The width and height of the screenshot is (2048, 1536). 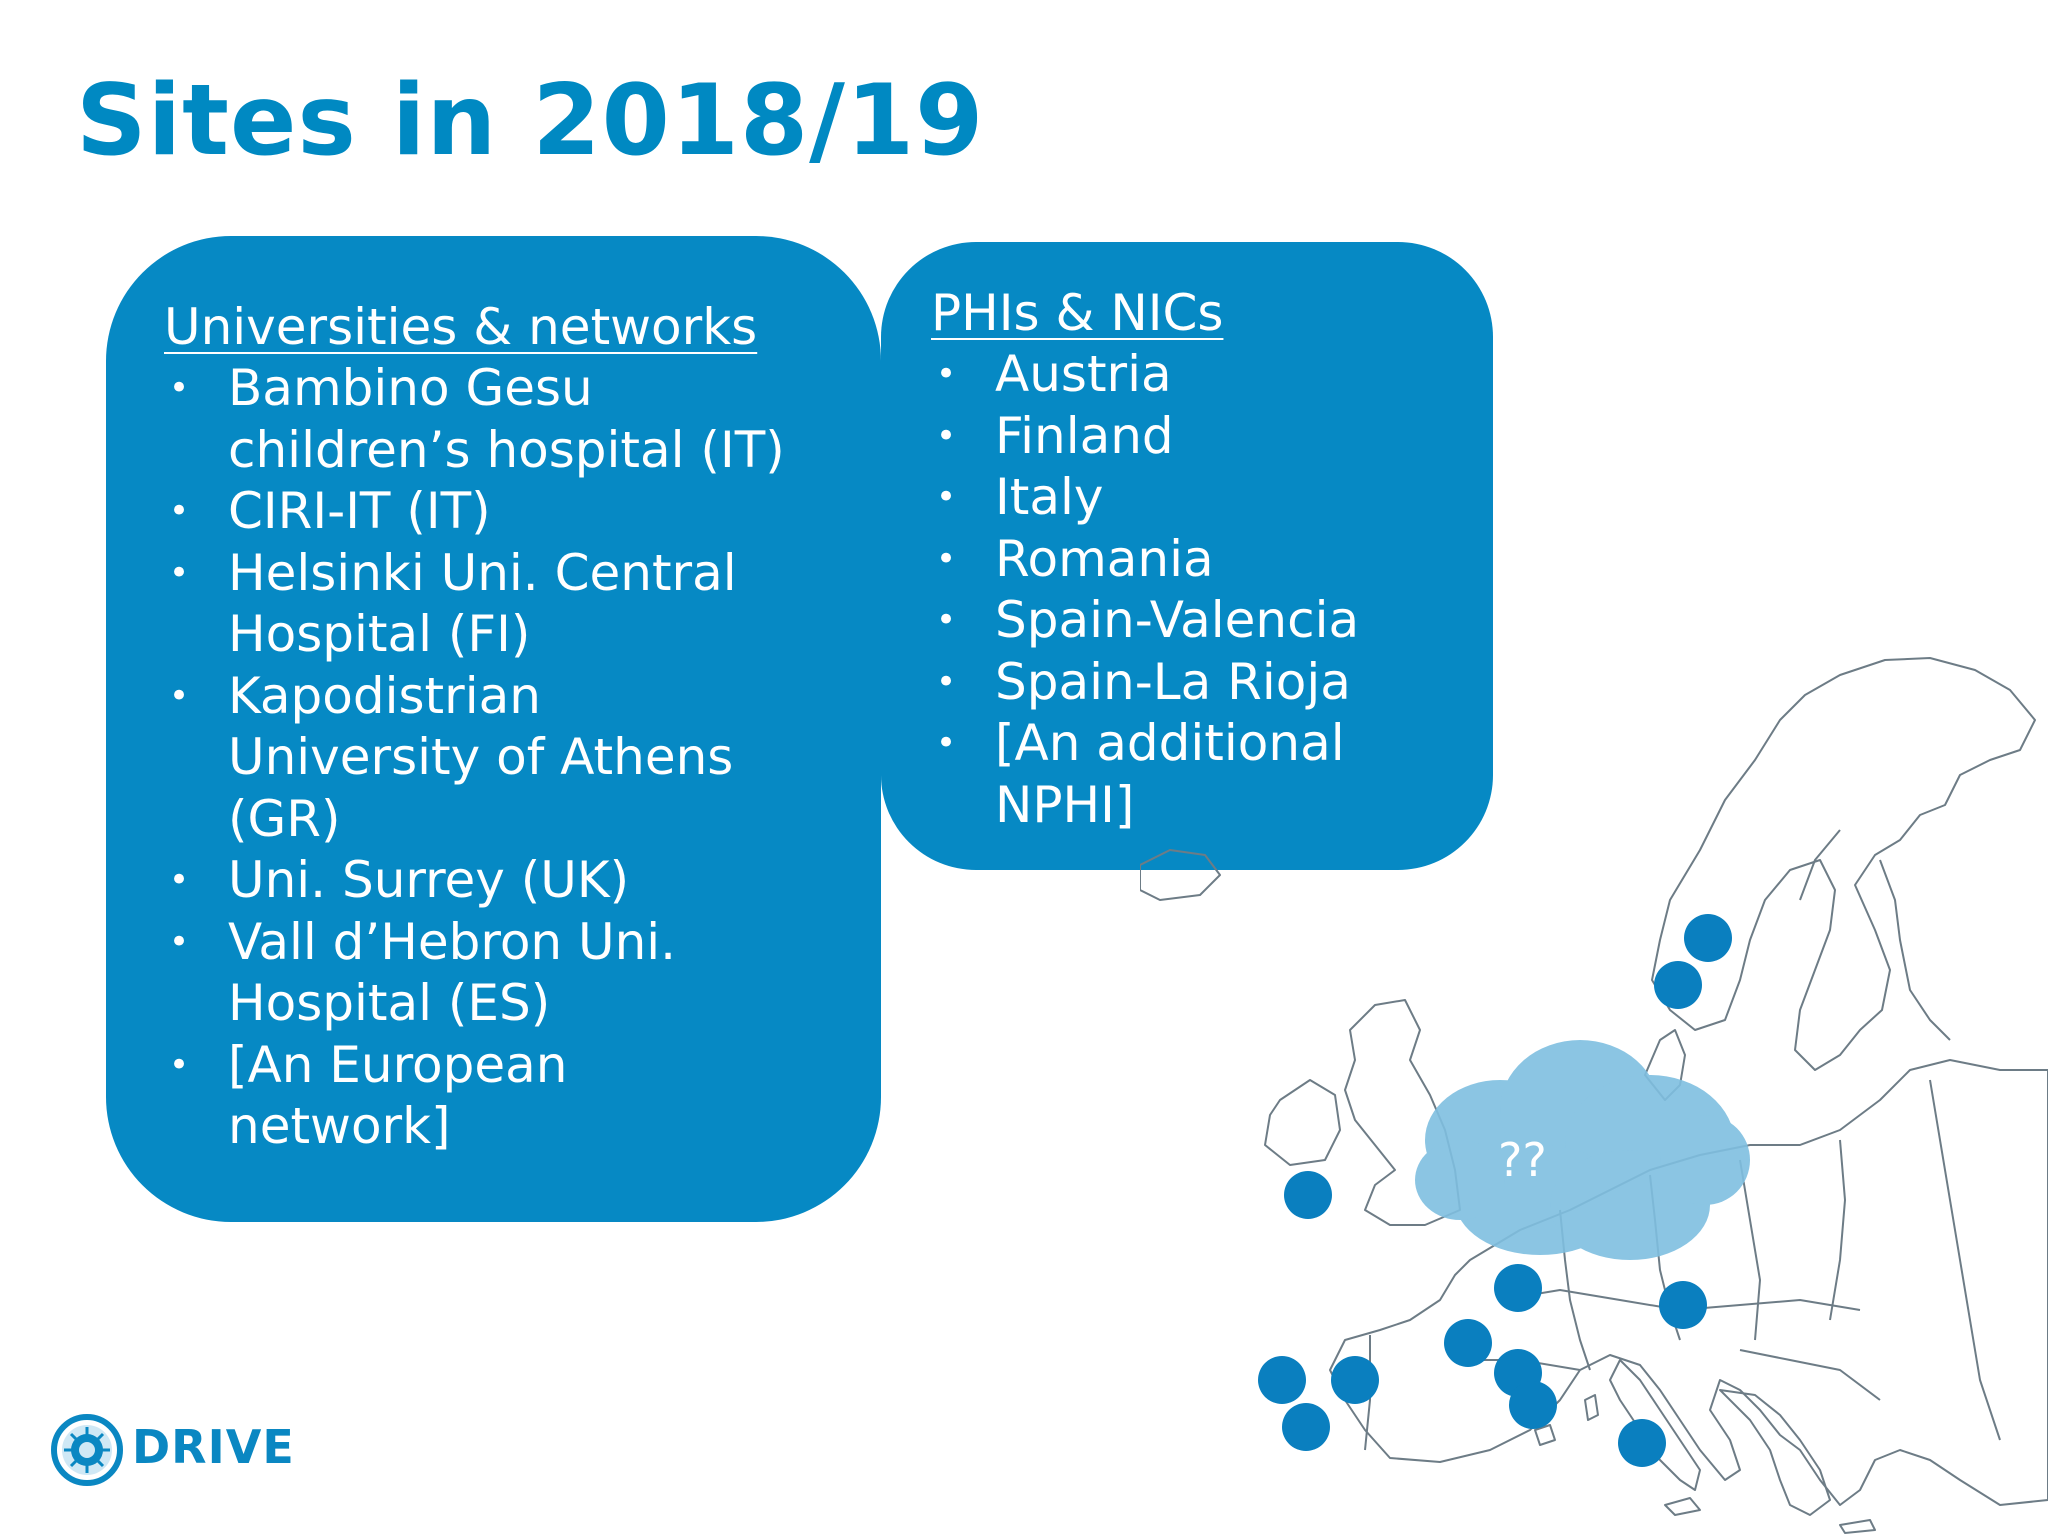 I want to click on universities-item-text: University of Athens, so click(x=481, y=757).